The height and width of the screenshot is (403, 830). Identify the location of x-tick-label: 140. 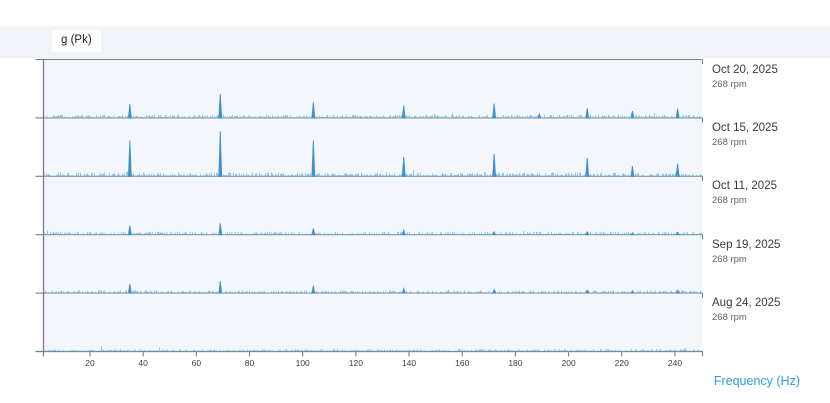
(409, 363).